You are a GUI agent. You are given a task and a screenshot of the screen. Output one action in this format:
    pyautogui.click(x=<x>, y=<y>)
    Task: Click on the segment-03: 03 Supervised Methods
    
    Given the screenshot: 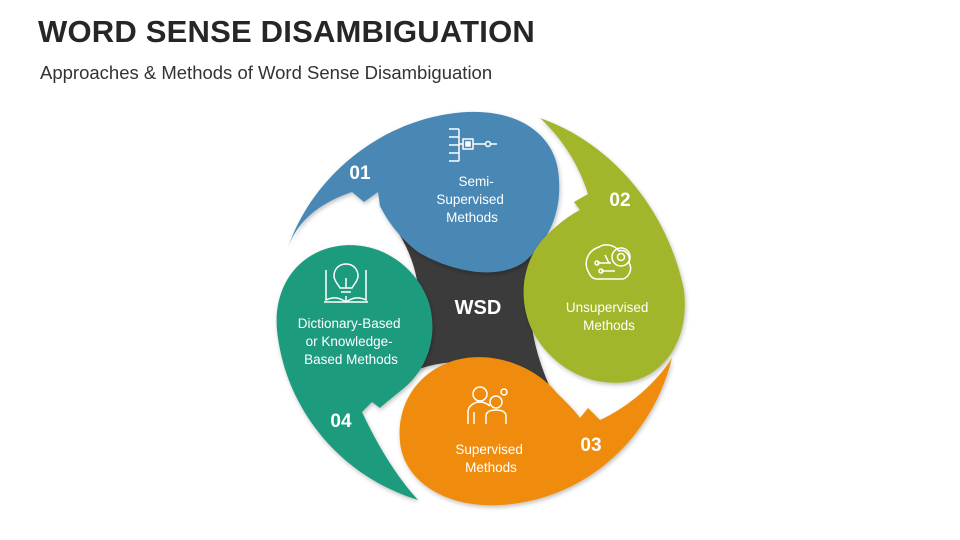 What is the action you would take?
    pyautogui.click(x=535, y=431)
    